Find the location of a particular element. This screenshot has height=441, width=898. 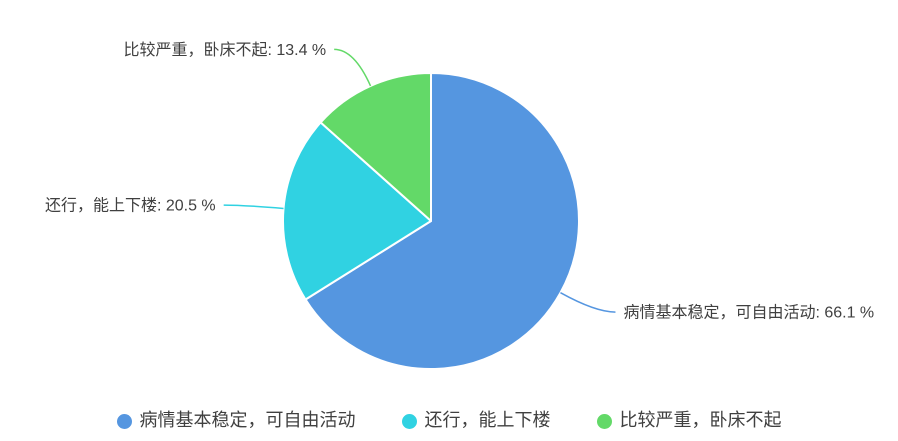

legend-label-stable: 病情基本稳定，可自由活动 is located at coordinates (247, 420).